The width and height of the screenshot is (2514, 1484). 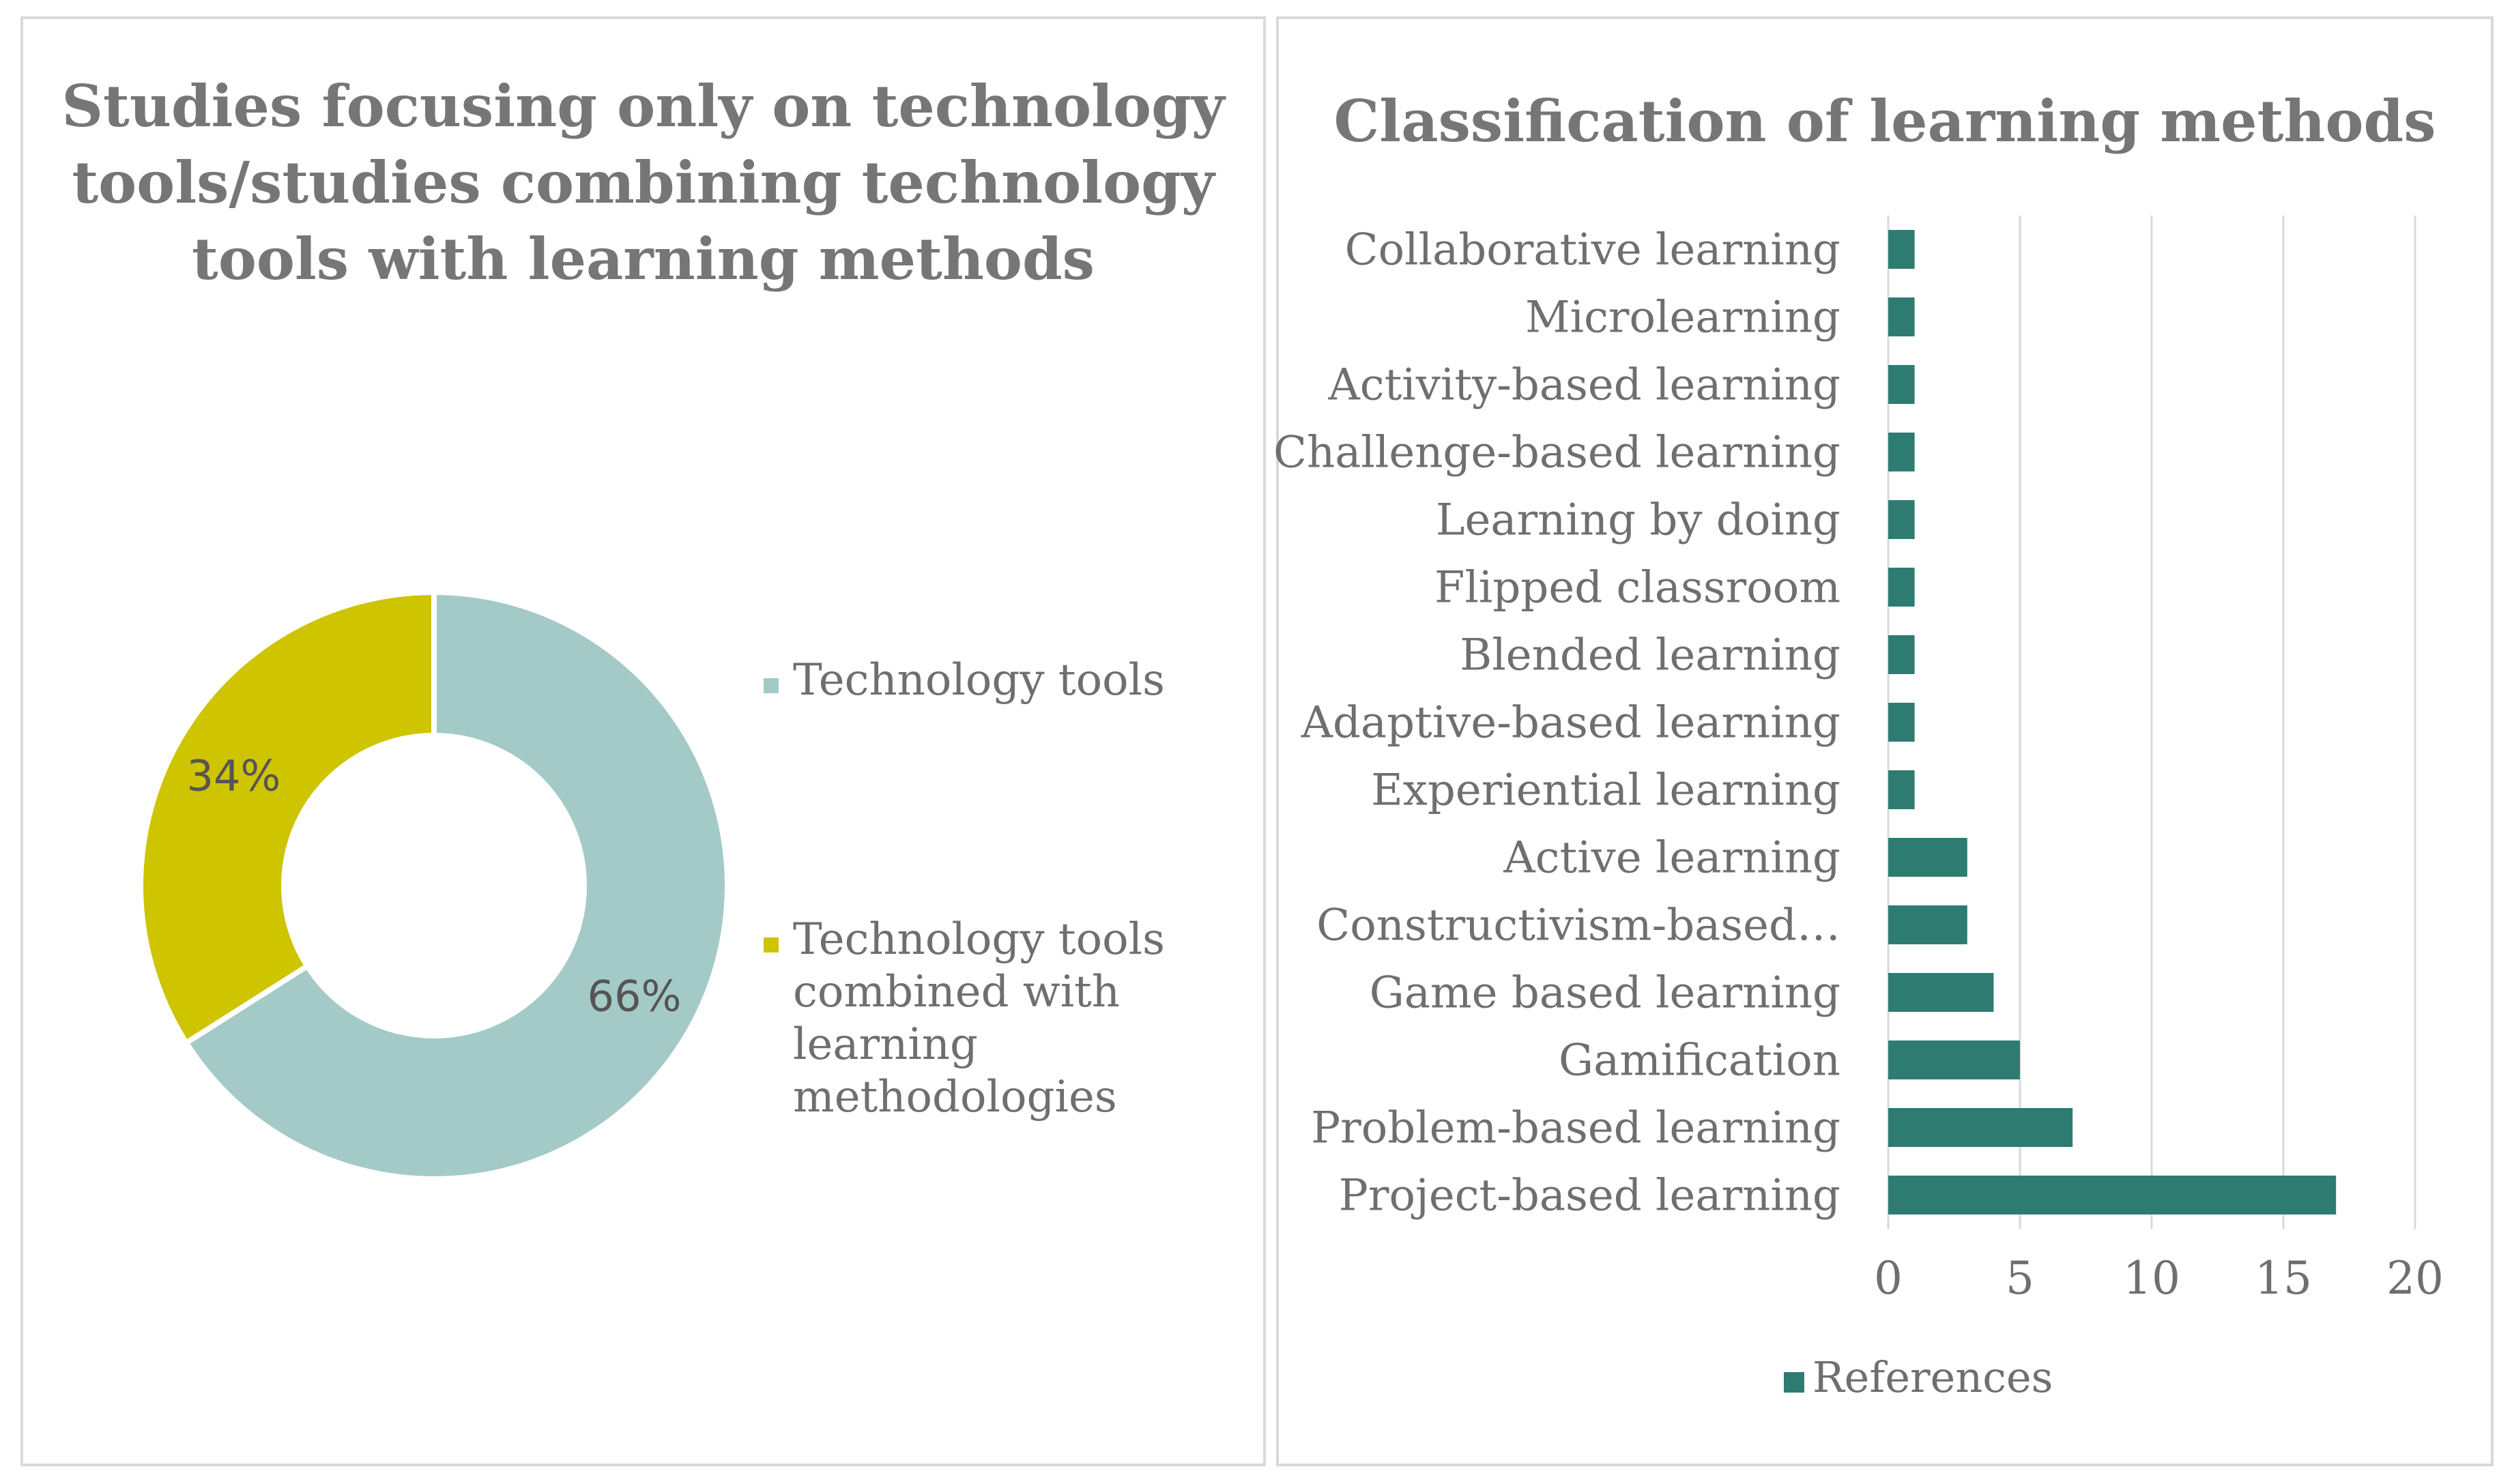 What do you see at coordinates (1927, 924) in the screenshot?
I see `bar-constructivism-based` at bounding box center [1927, 924].